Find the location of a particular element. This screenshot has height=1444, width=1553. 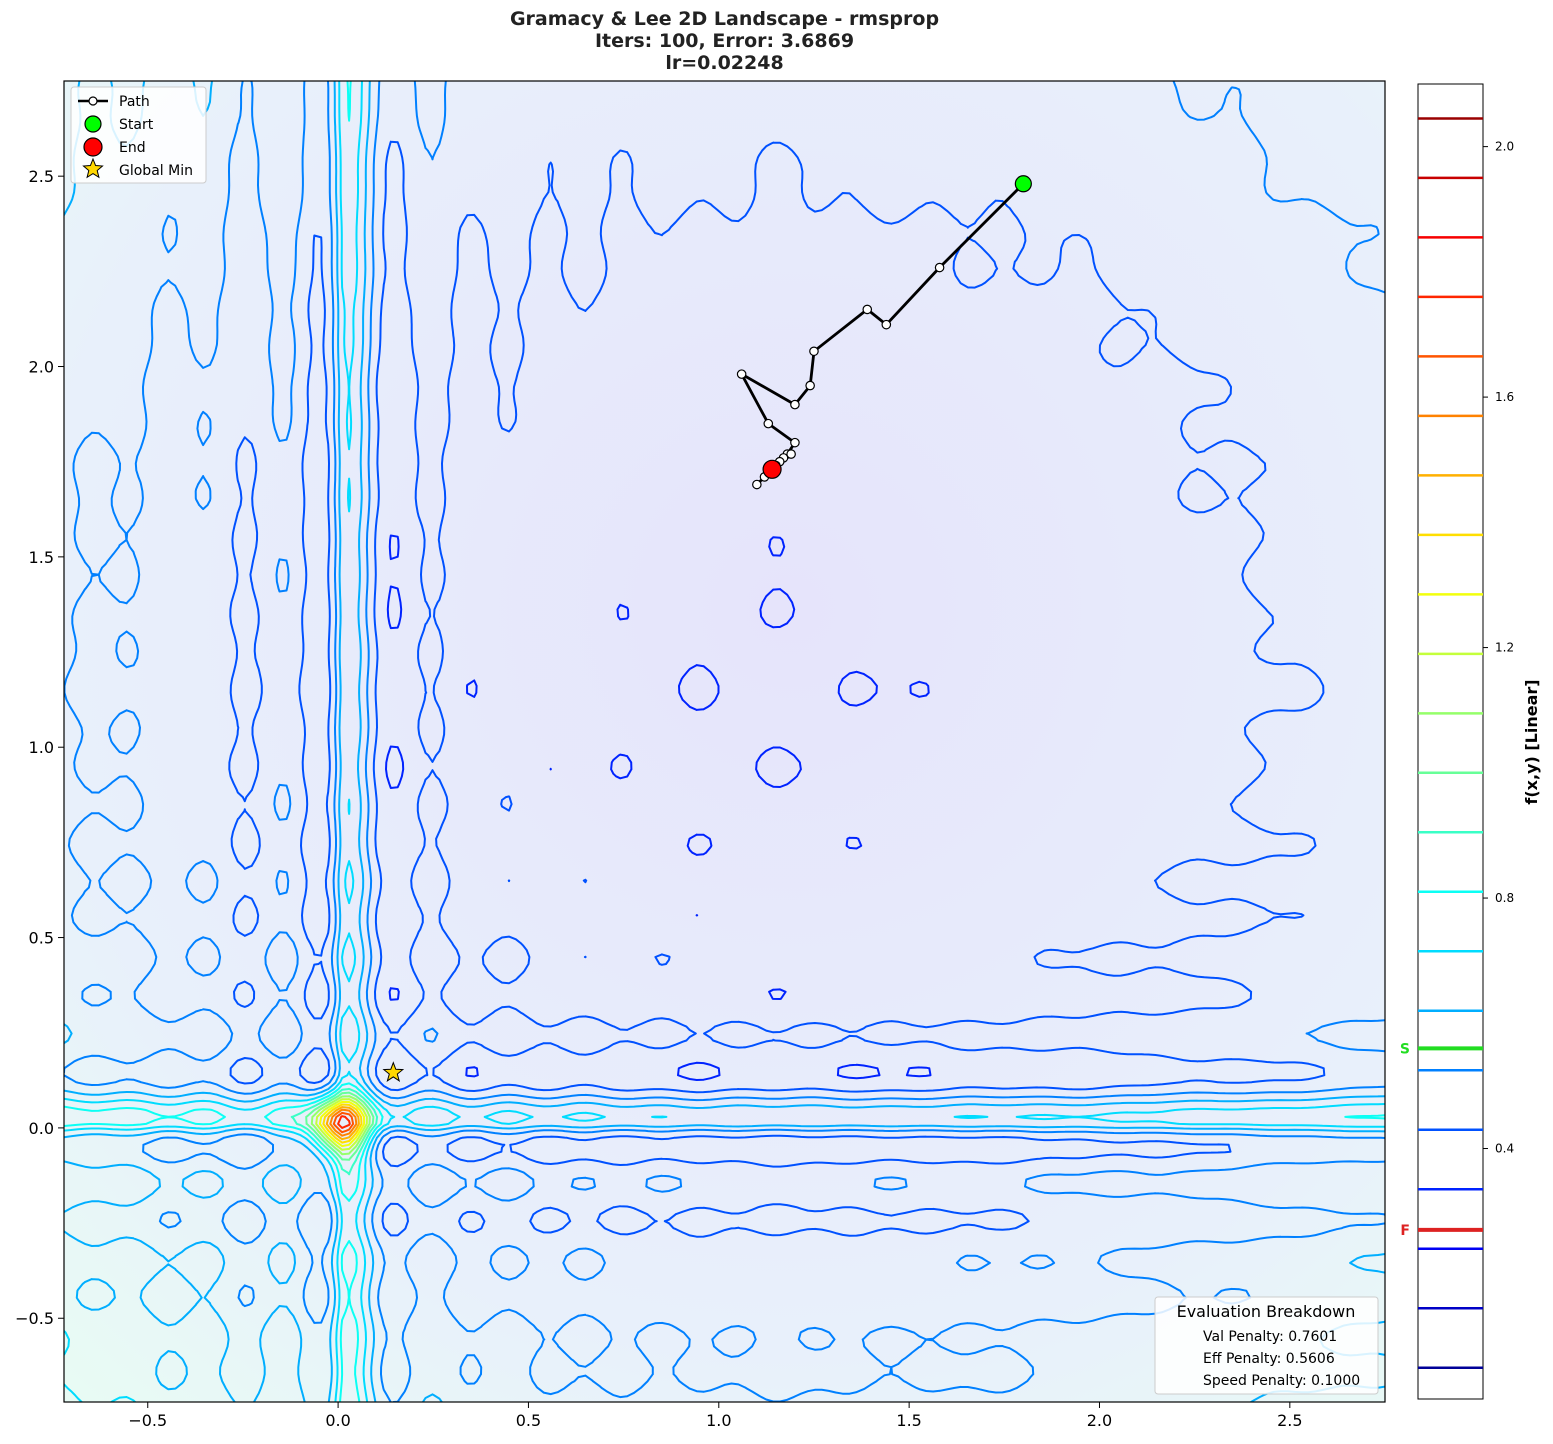

chart-title: Gramacy & Lee 2D Landscape - rmsprop is located at coordinates (724, 19).